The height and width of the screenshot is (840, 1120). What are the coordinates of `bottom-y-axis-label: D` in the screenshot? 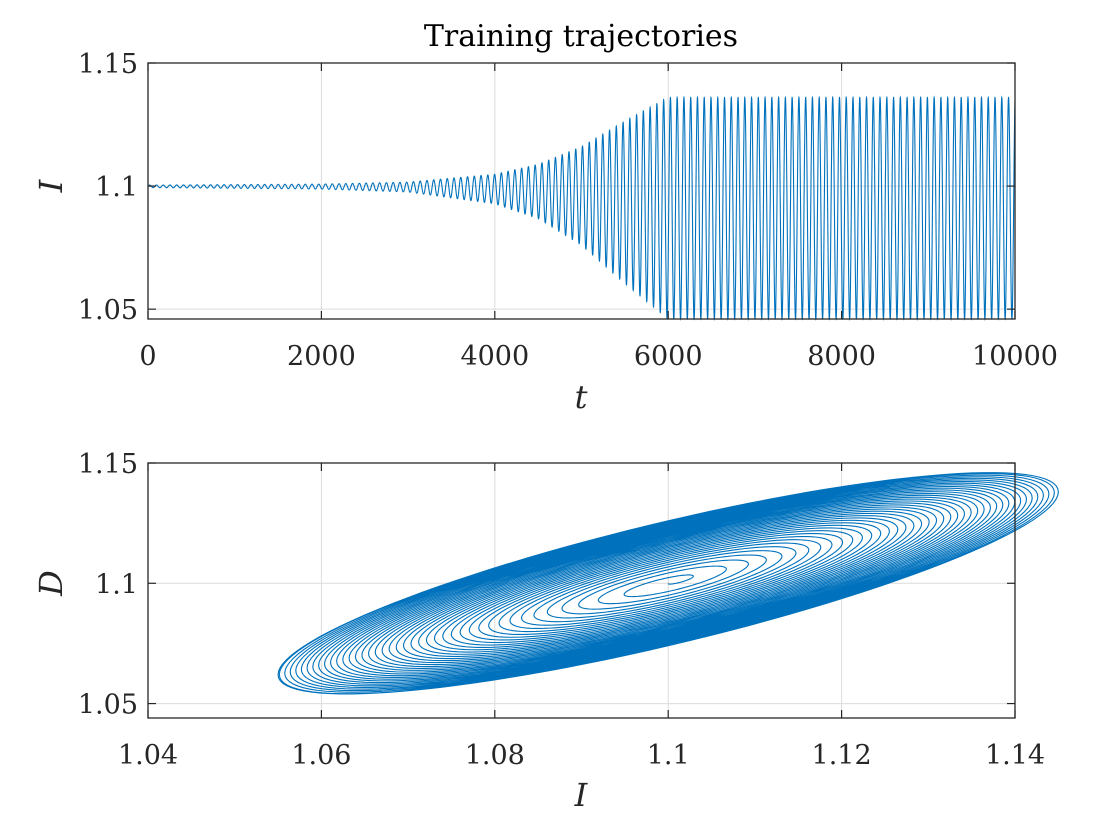 It's located at (51, 583).